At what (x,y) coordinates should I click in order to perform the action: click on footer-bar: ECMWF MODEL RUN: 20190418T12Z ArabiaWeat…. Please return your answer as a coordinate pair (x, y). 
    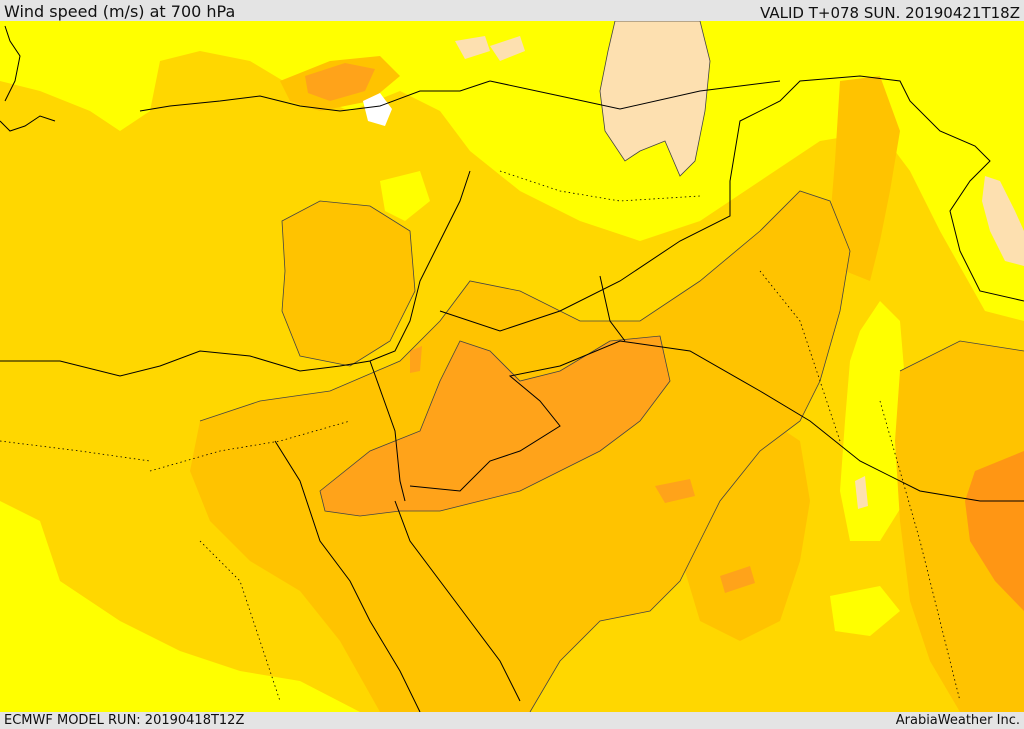
    Looking at the image, I should click on (512, 720).